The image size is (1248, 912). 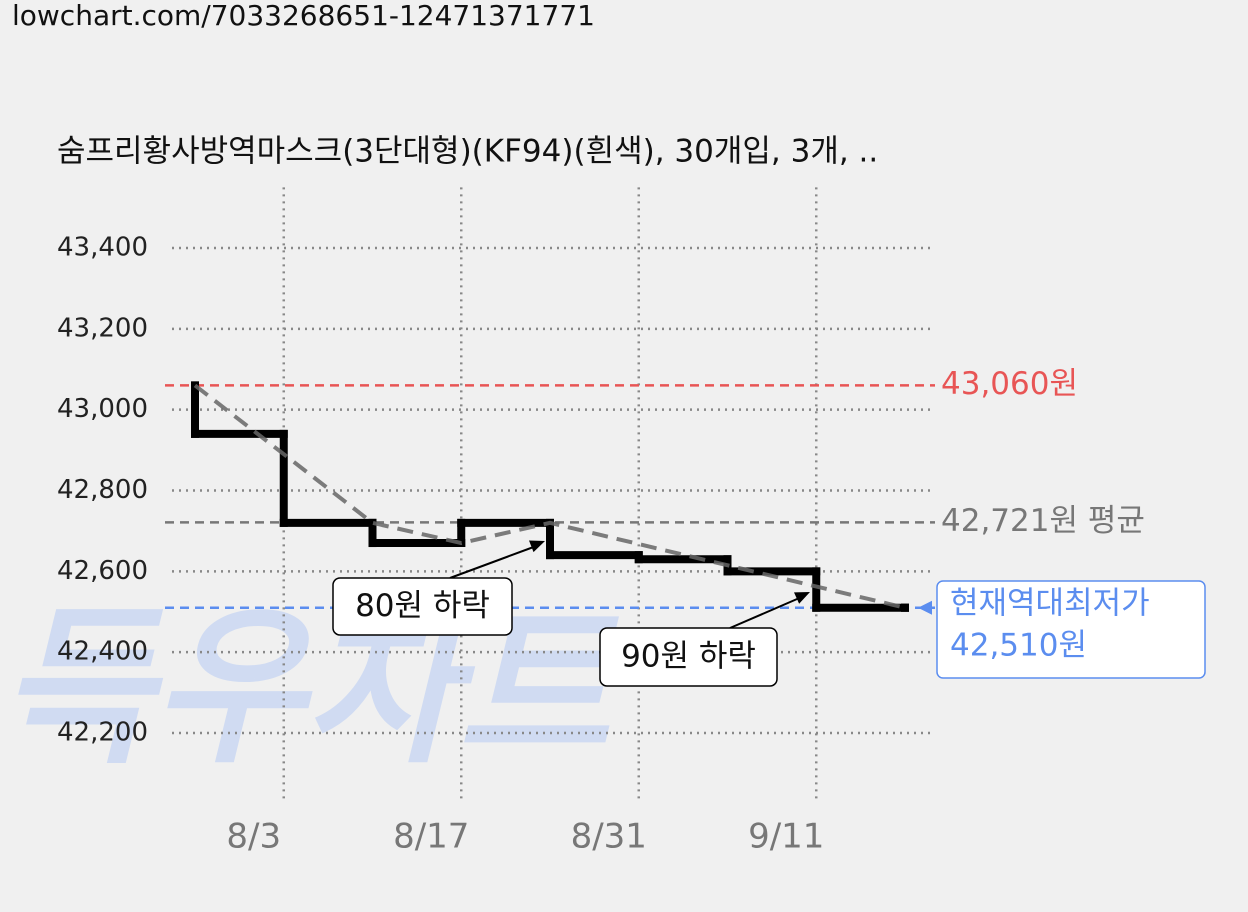 I want to click on annotation-text: 80원 하락, so click(x=422, y=606).